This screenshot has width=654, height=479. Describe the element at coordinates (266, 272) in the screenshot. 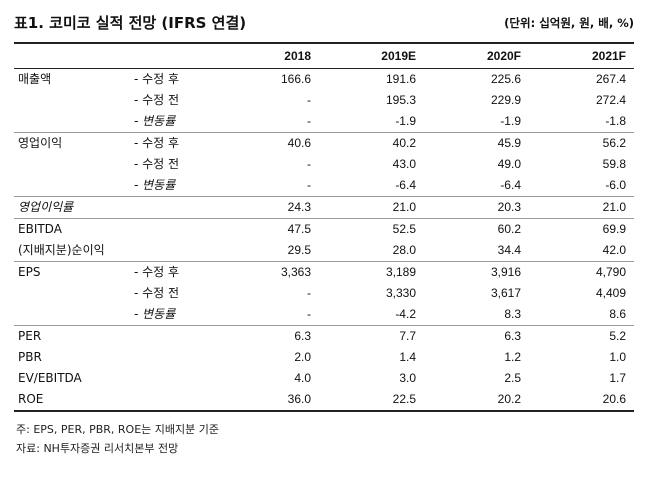

I see `table-cell: 3,363` at that location.